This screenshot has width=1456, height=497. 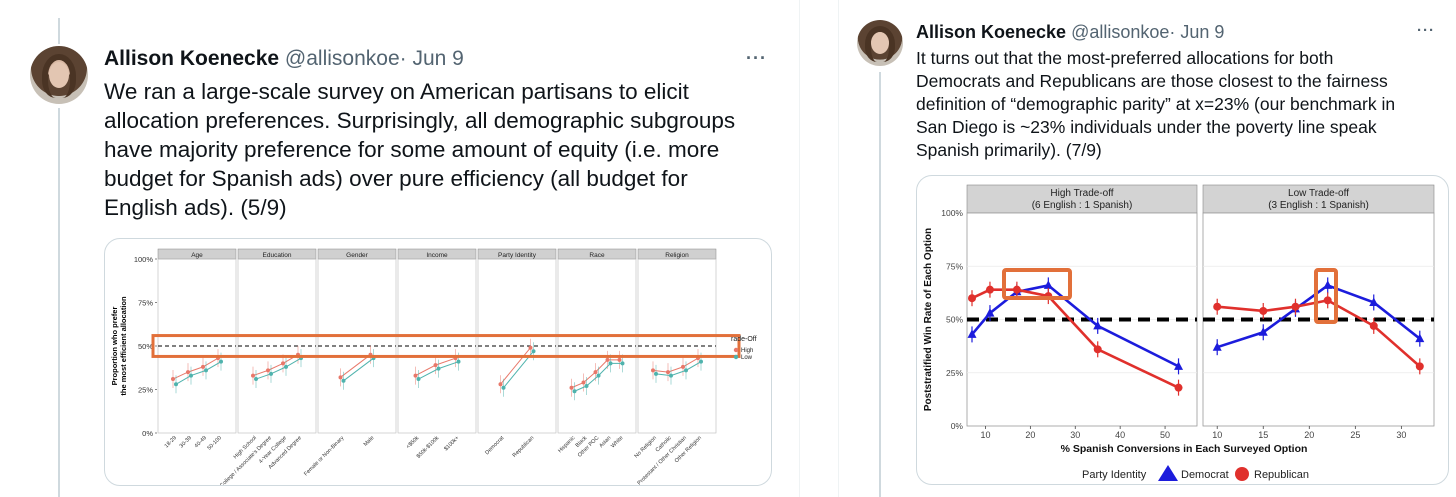 I want to click on x-tick-label: 15, so click(x=1263, y=435).